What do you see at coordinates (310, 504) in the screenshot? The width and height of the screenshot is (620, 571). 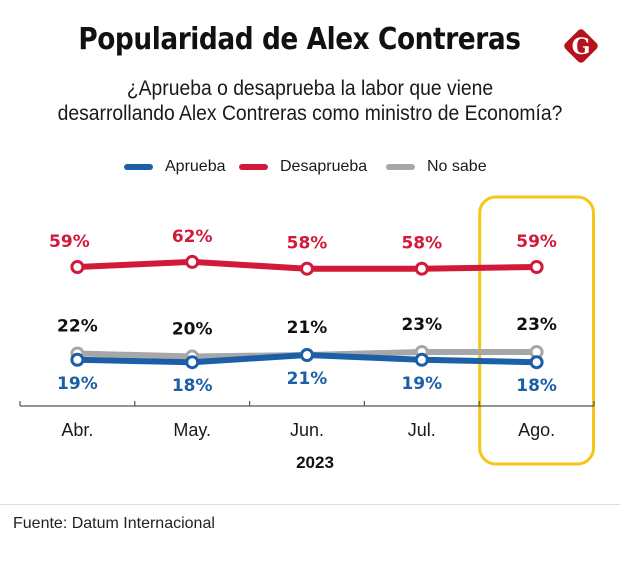 I see `footer-divider` at bounding box center [310, 504].